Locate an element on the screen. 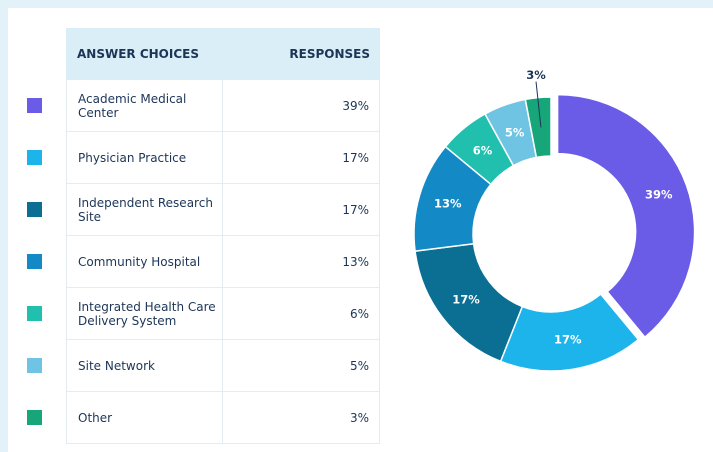 The height and width of the screenshot is (452, 713). table-row: Physician Practice 17% is located at coordinates (203, 158).